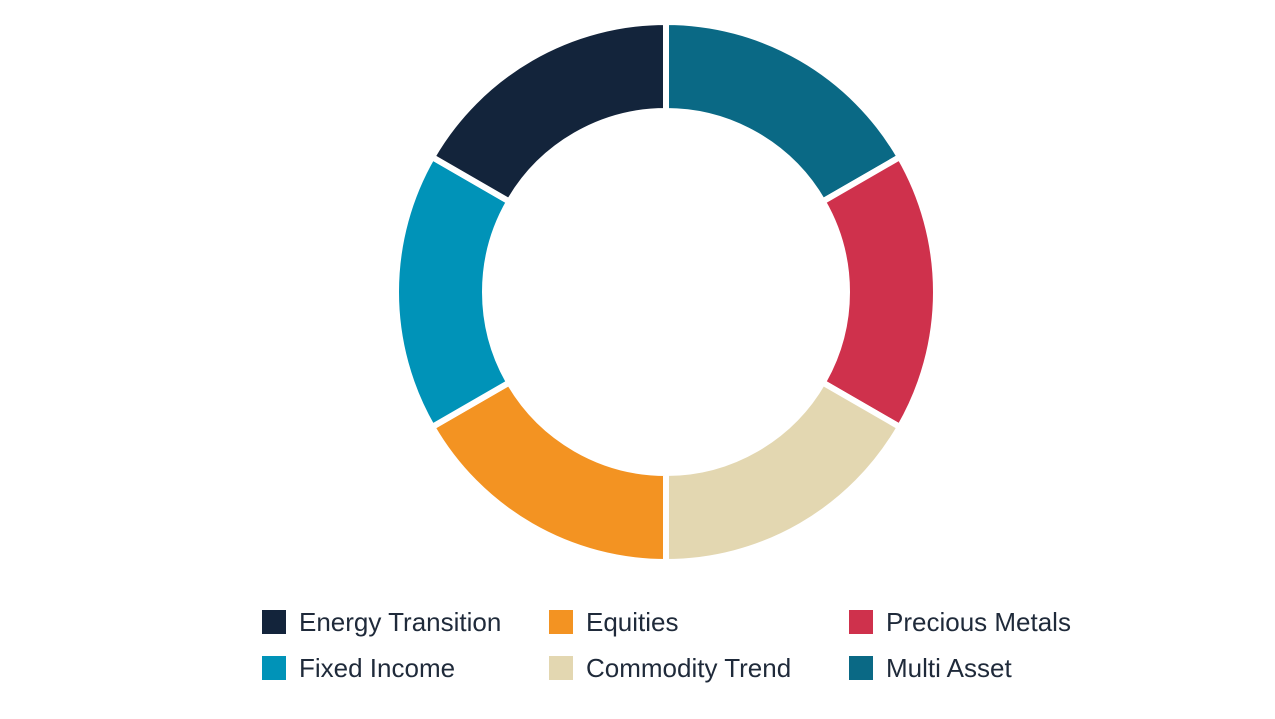  What do you see at coordinates (783, 472) in the screenshot?
I see `donut-slice-commodity-trend` at bounding box center [783, 472].